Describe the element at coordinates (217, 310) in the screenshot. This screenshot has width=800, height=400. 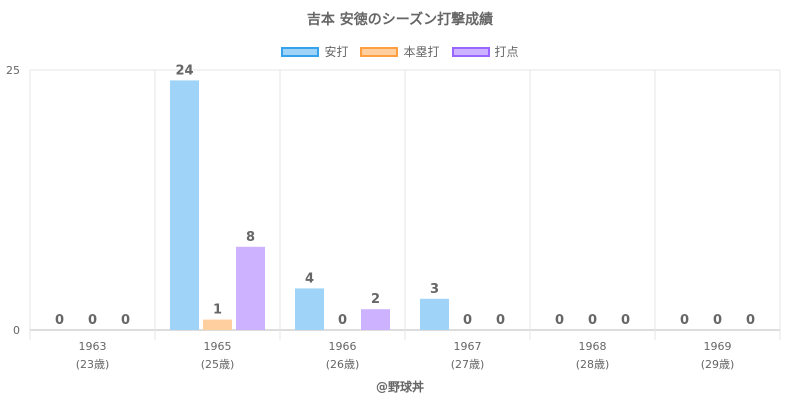
I see `data-label: 1` at that location.